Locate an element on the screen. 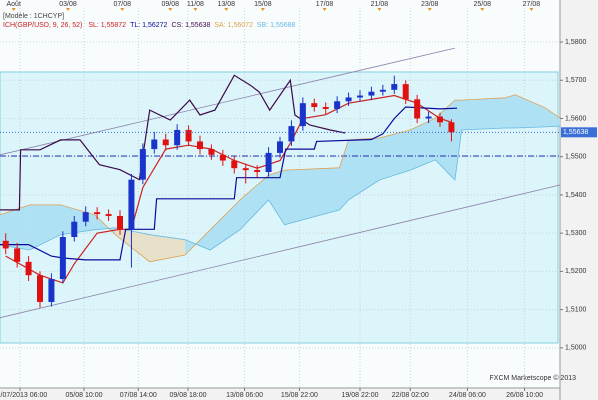 The width and height of the screenshot is (598, 400). y-tick-label: 1,5300 is located at coordinates (576, 233).